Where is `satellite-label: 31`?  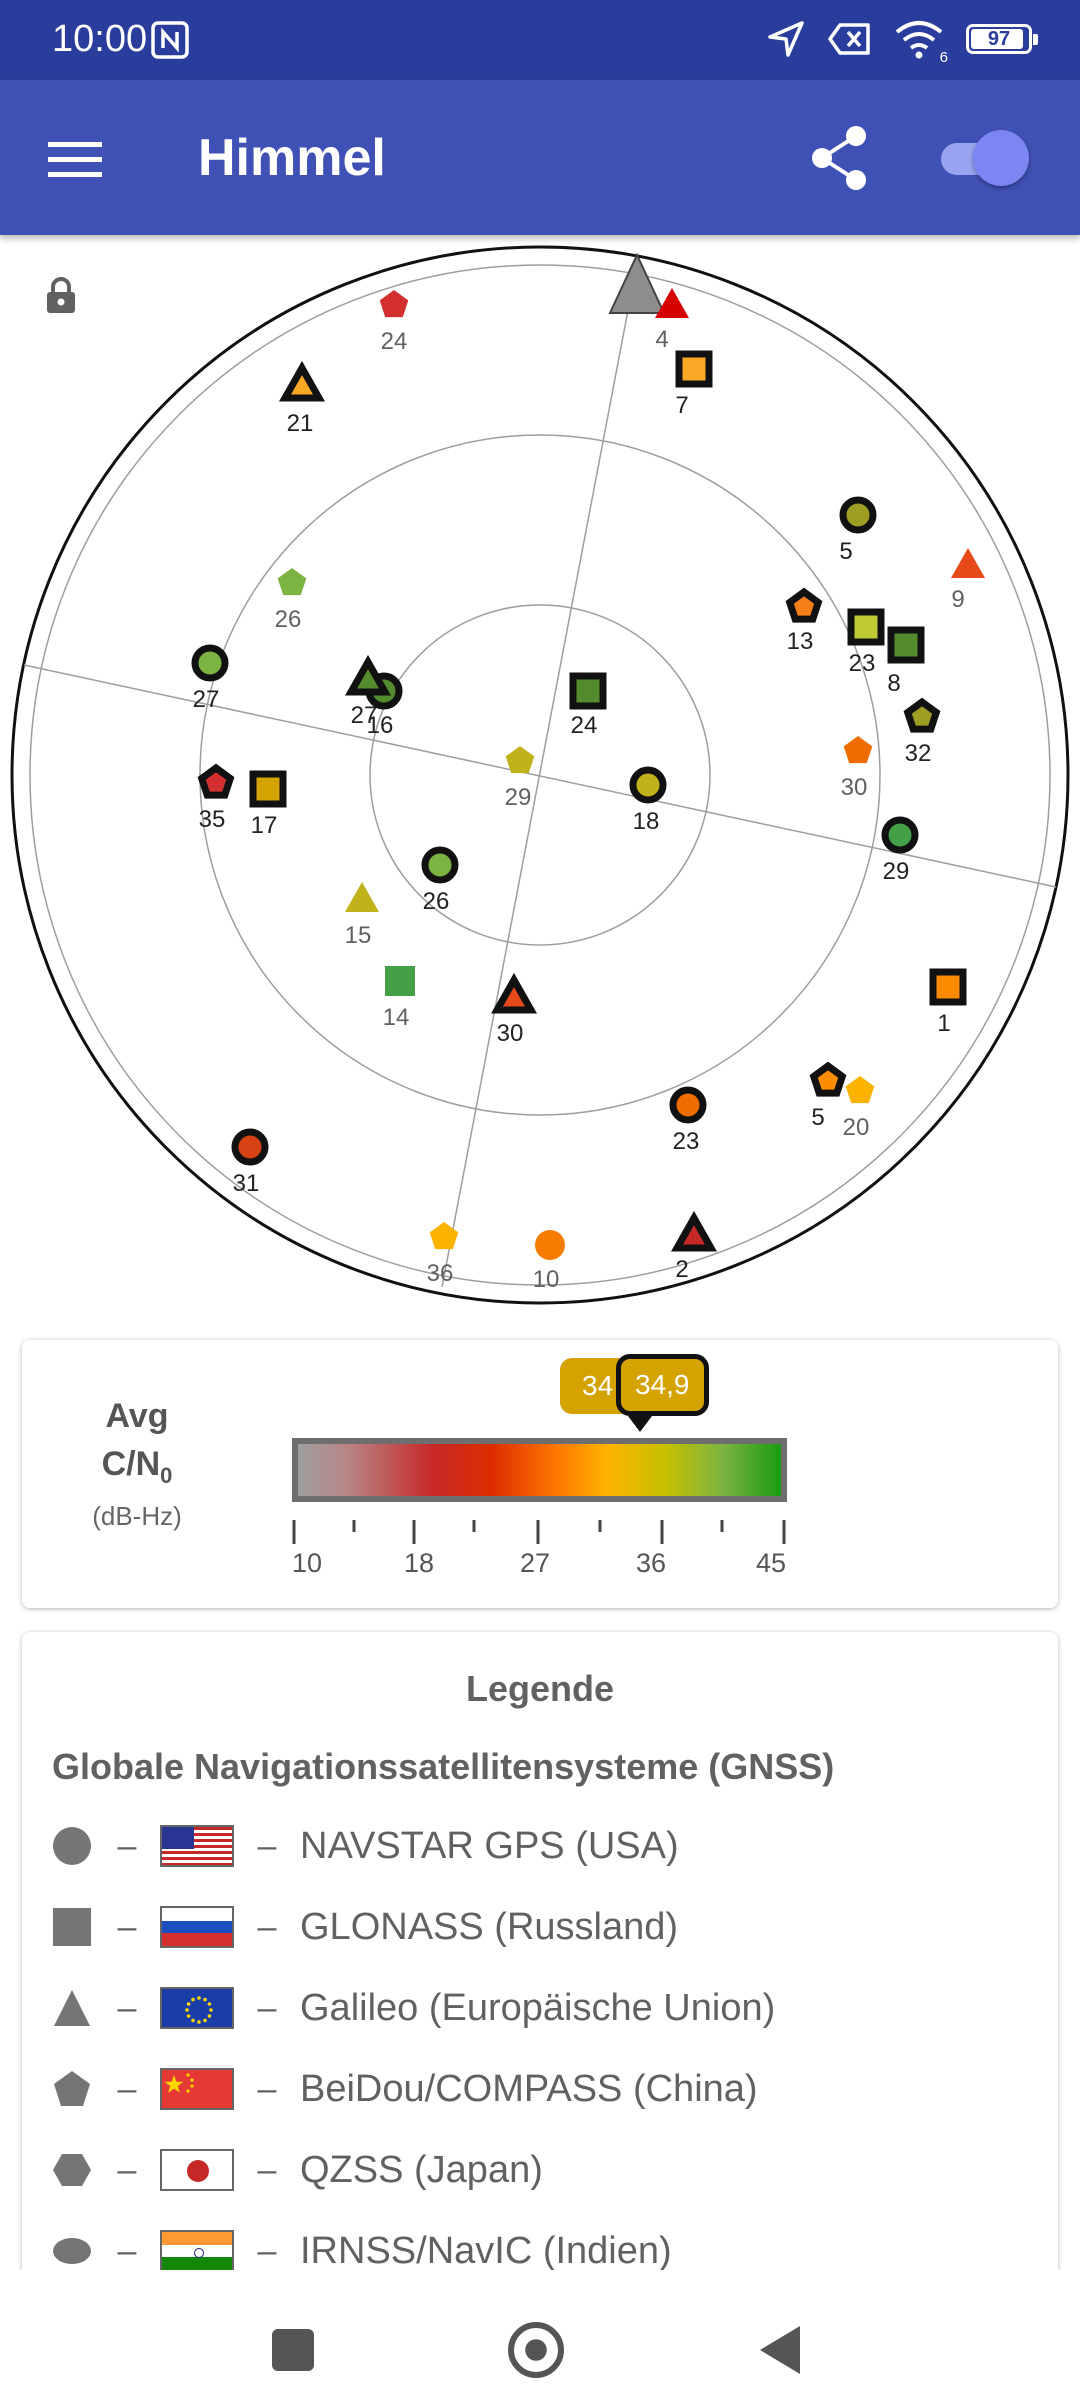 satellite-label: 31 is located at coordinates (246, 1183).